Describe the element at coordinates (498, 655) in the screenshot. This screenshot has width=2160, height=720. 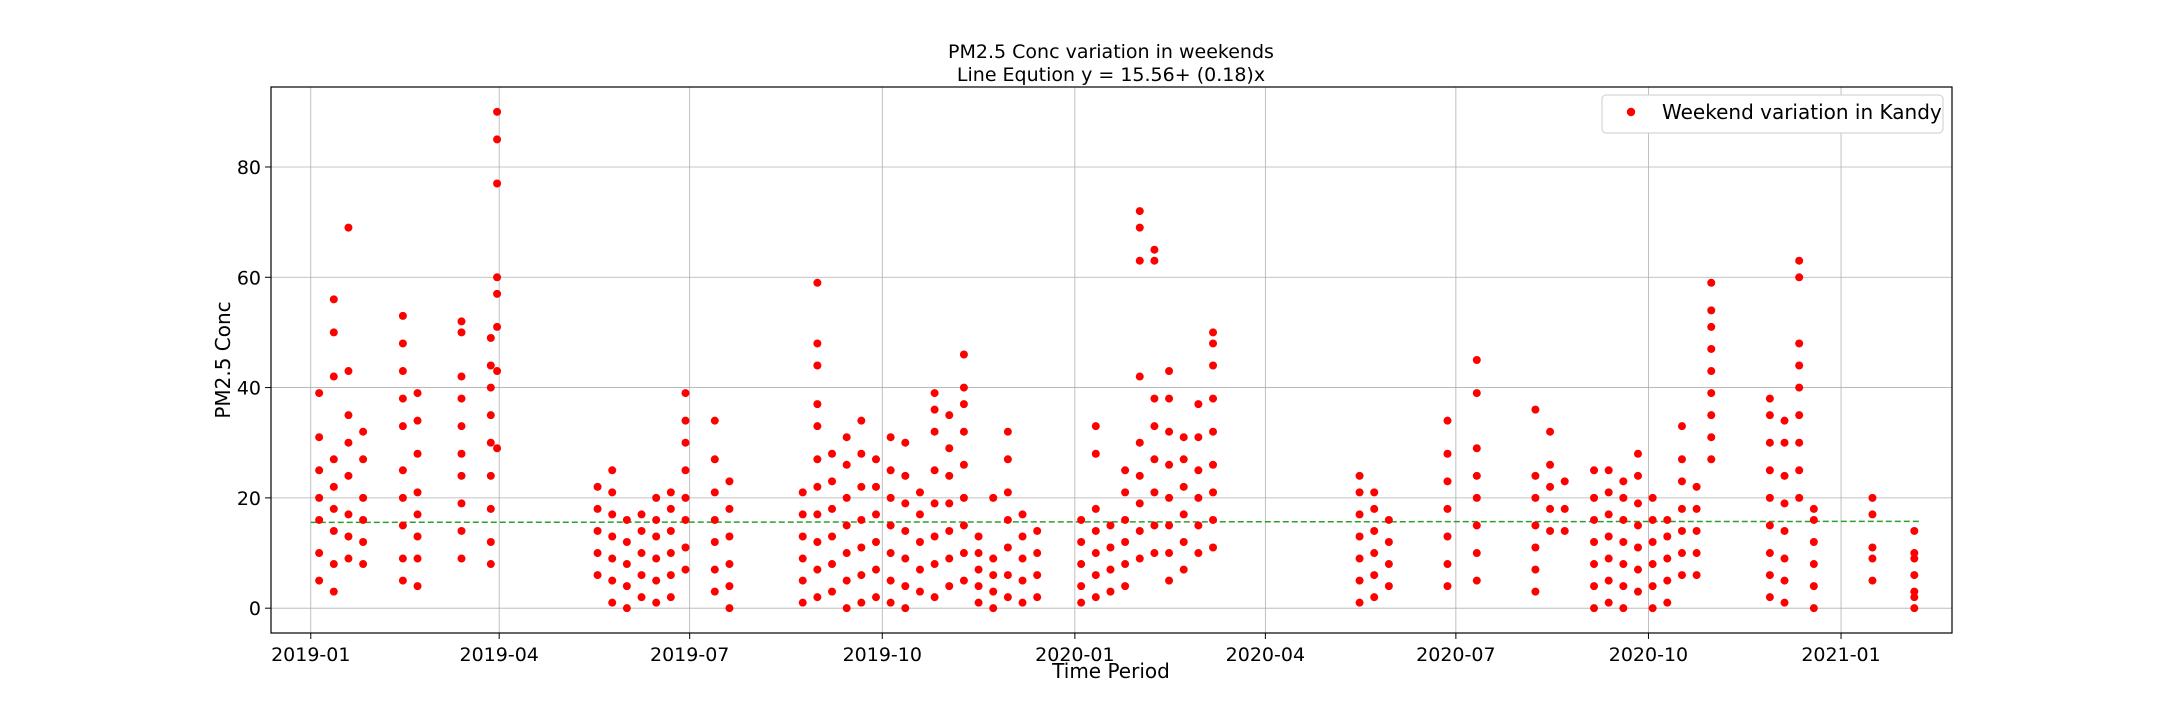
I see `x-tick-label: 2019-04` at that location.